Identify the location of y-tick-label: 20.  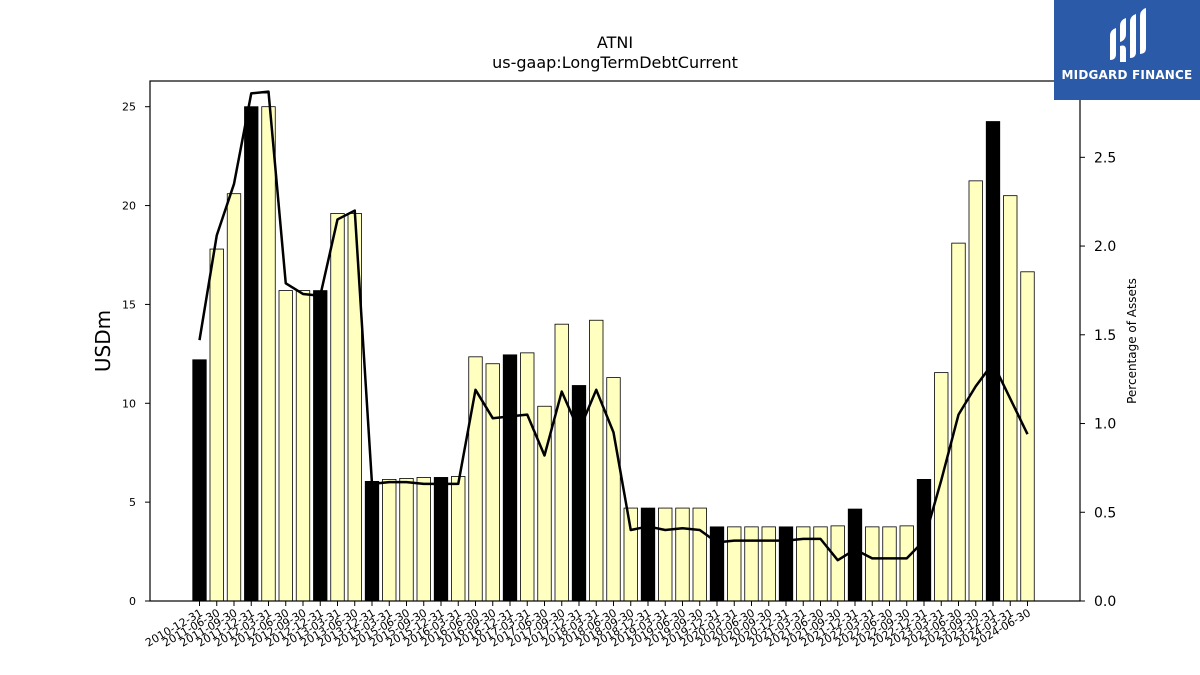
(129, 206).